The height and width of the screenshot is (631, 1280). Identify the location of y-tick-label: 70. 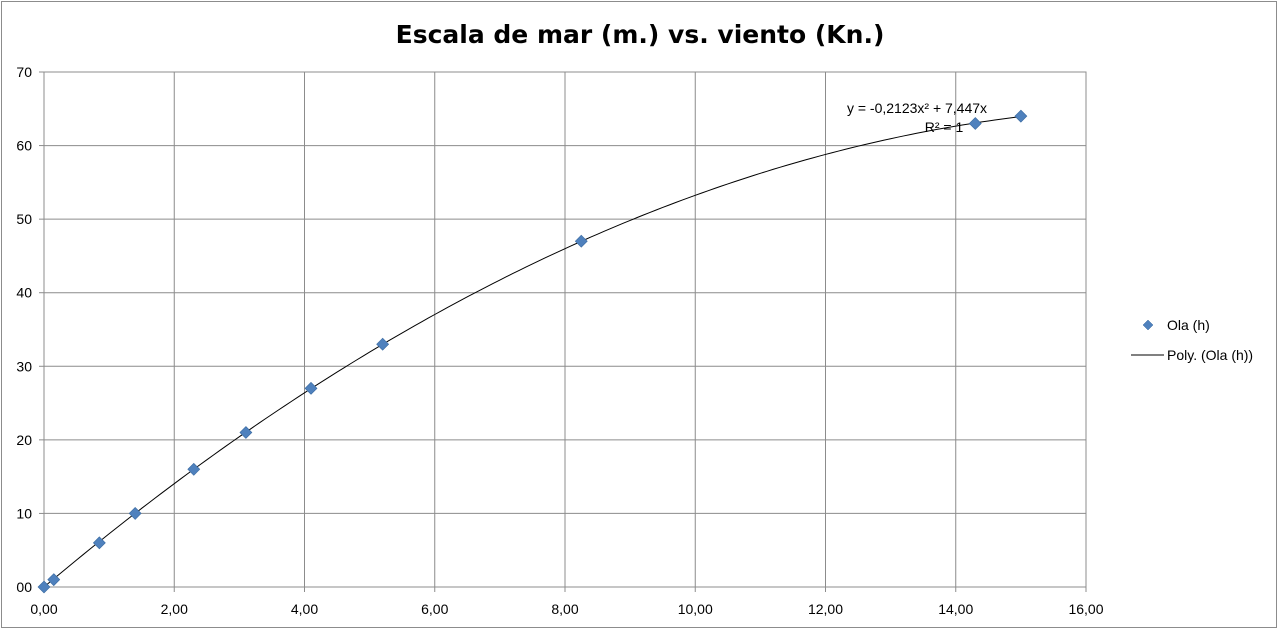
(24, 72).